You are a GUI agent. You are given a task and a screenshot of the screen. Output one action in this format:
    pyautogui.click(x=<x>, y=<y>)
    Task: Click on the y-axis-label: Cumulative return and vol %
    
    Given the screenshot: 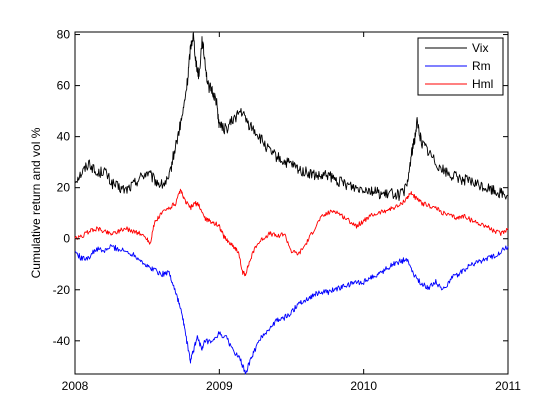 What is the action you would take?
    pyautogui.click(x=36, y=202)
    